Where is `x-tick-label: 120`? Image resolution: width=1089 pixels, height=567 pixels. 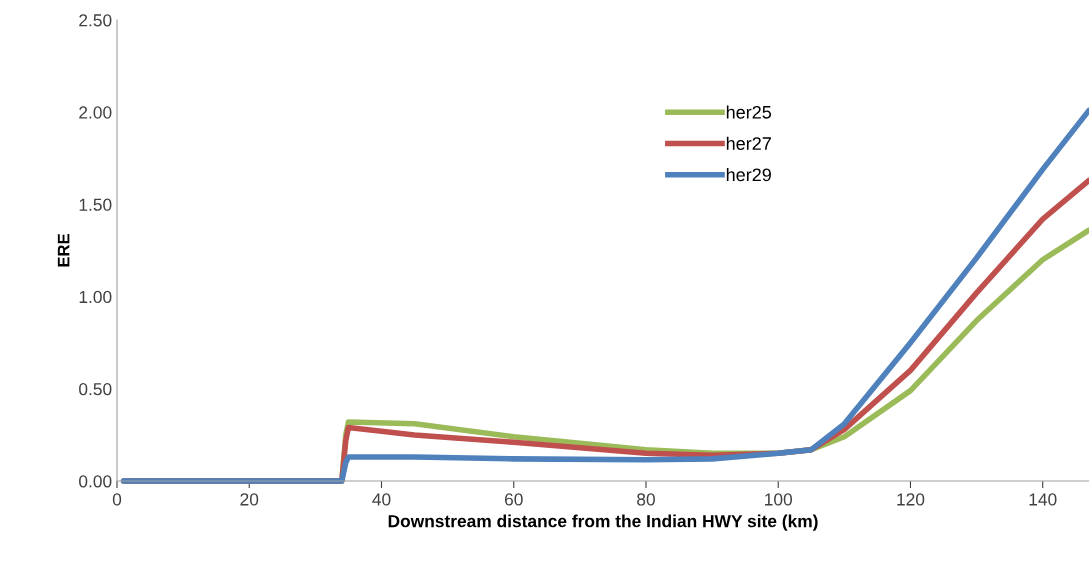
x-tick-label: 120 is located at coordinates (911, 499).